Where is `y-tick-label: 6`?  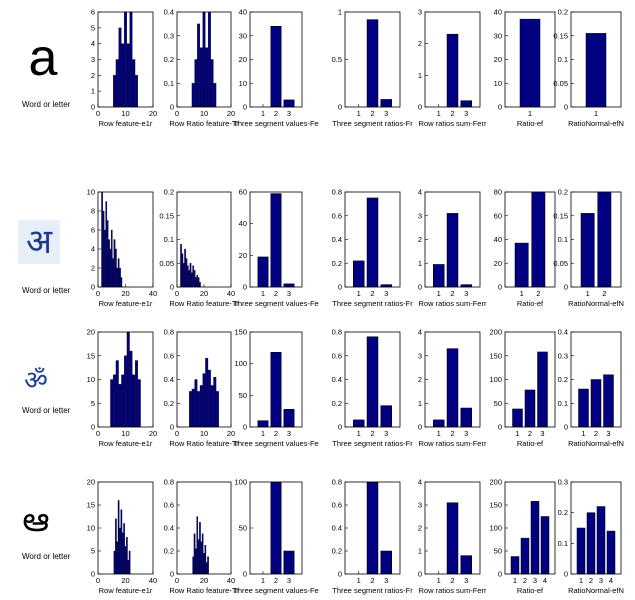
y-tick-label: 6 is located at coordinates (93, 230).